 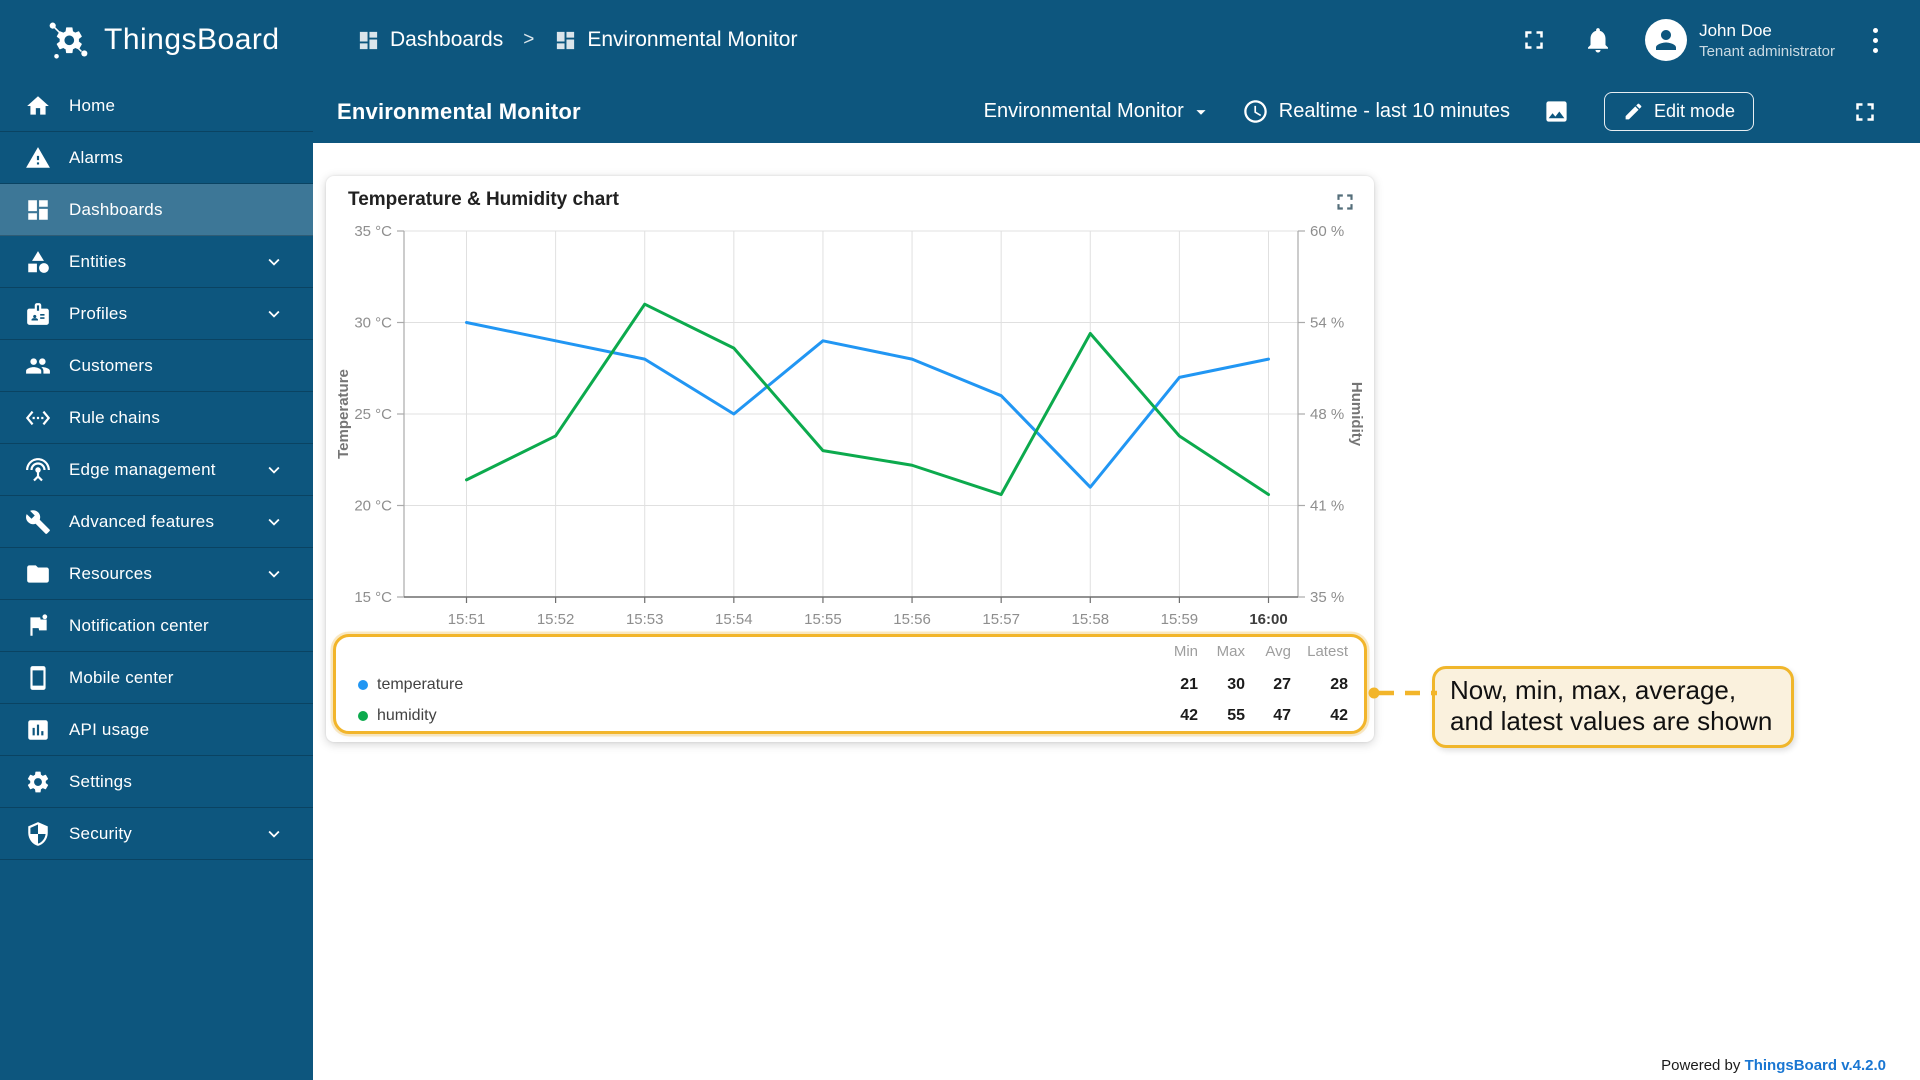 What do you see at coordinates (156, 626) in the screenshot?
I see `sidebar-item-notification-center: Notification center` at bounding box center [156, 626].